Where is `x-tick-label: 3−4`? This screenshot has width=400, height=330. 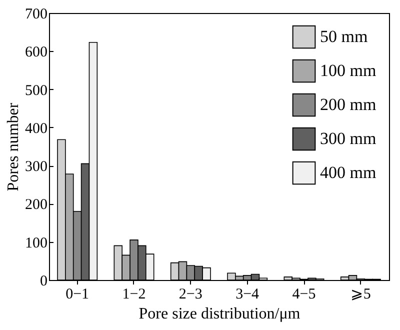 x-tick-label: 3−4 is located at coordinates (248, 294).